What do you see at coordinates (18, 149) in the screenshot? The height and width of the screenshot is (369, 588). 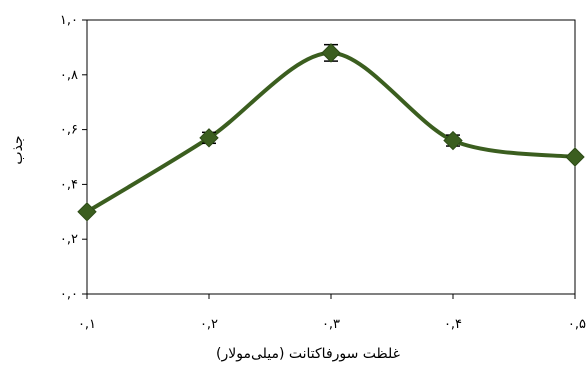 I see `y-axis-title: جذب` at bounding box center [18, 149].